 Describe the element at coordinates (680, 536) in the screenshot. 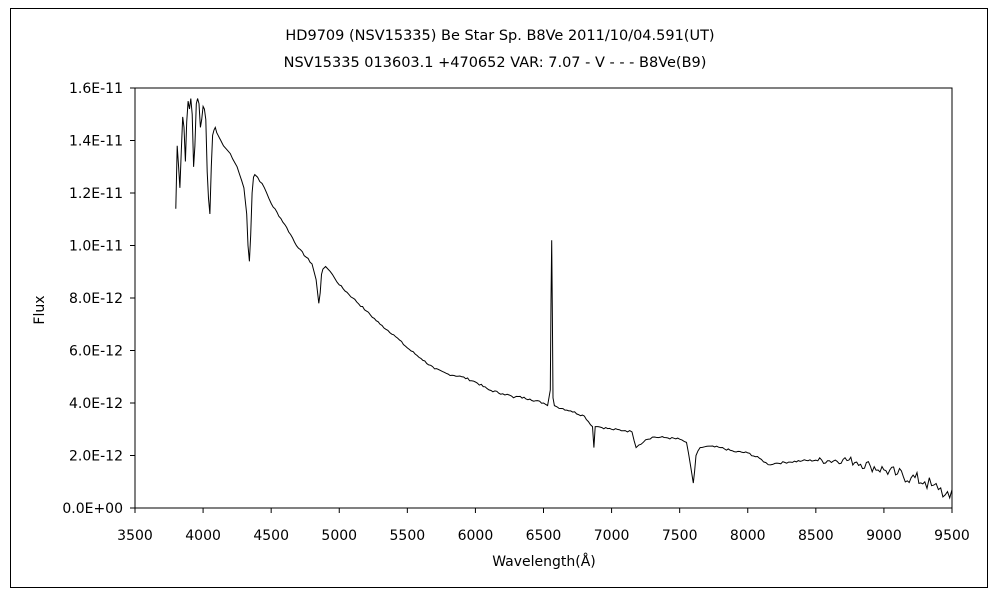

I see `x-tick-label: 7500` at that location.